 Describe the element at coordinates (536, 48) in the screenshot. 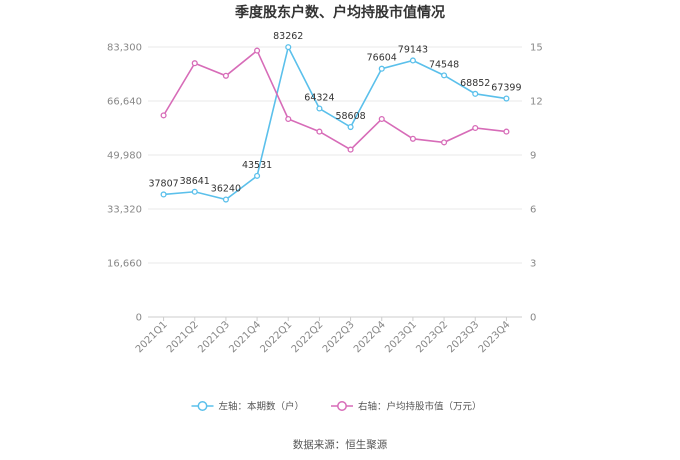

I see `right-tick-label: 15` at that location.